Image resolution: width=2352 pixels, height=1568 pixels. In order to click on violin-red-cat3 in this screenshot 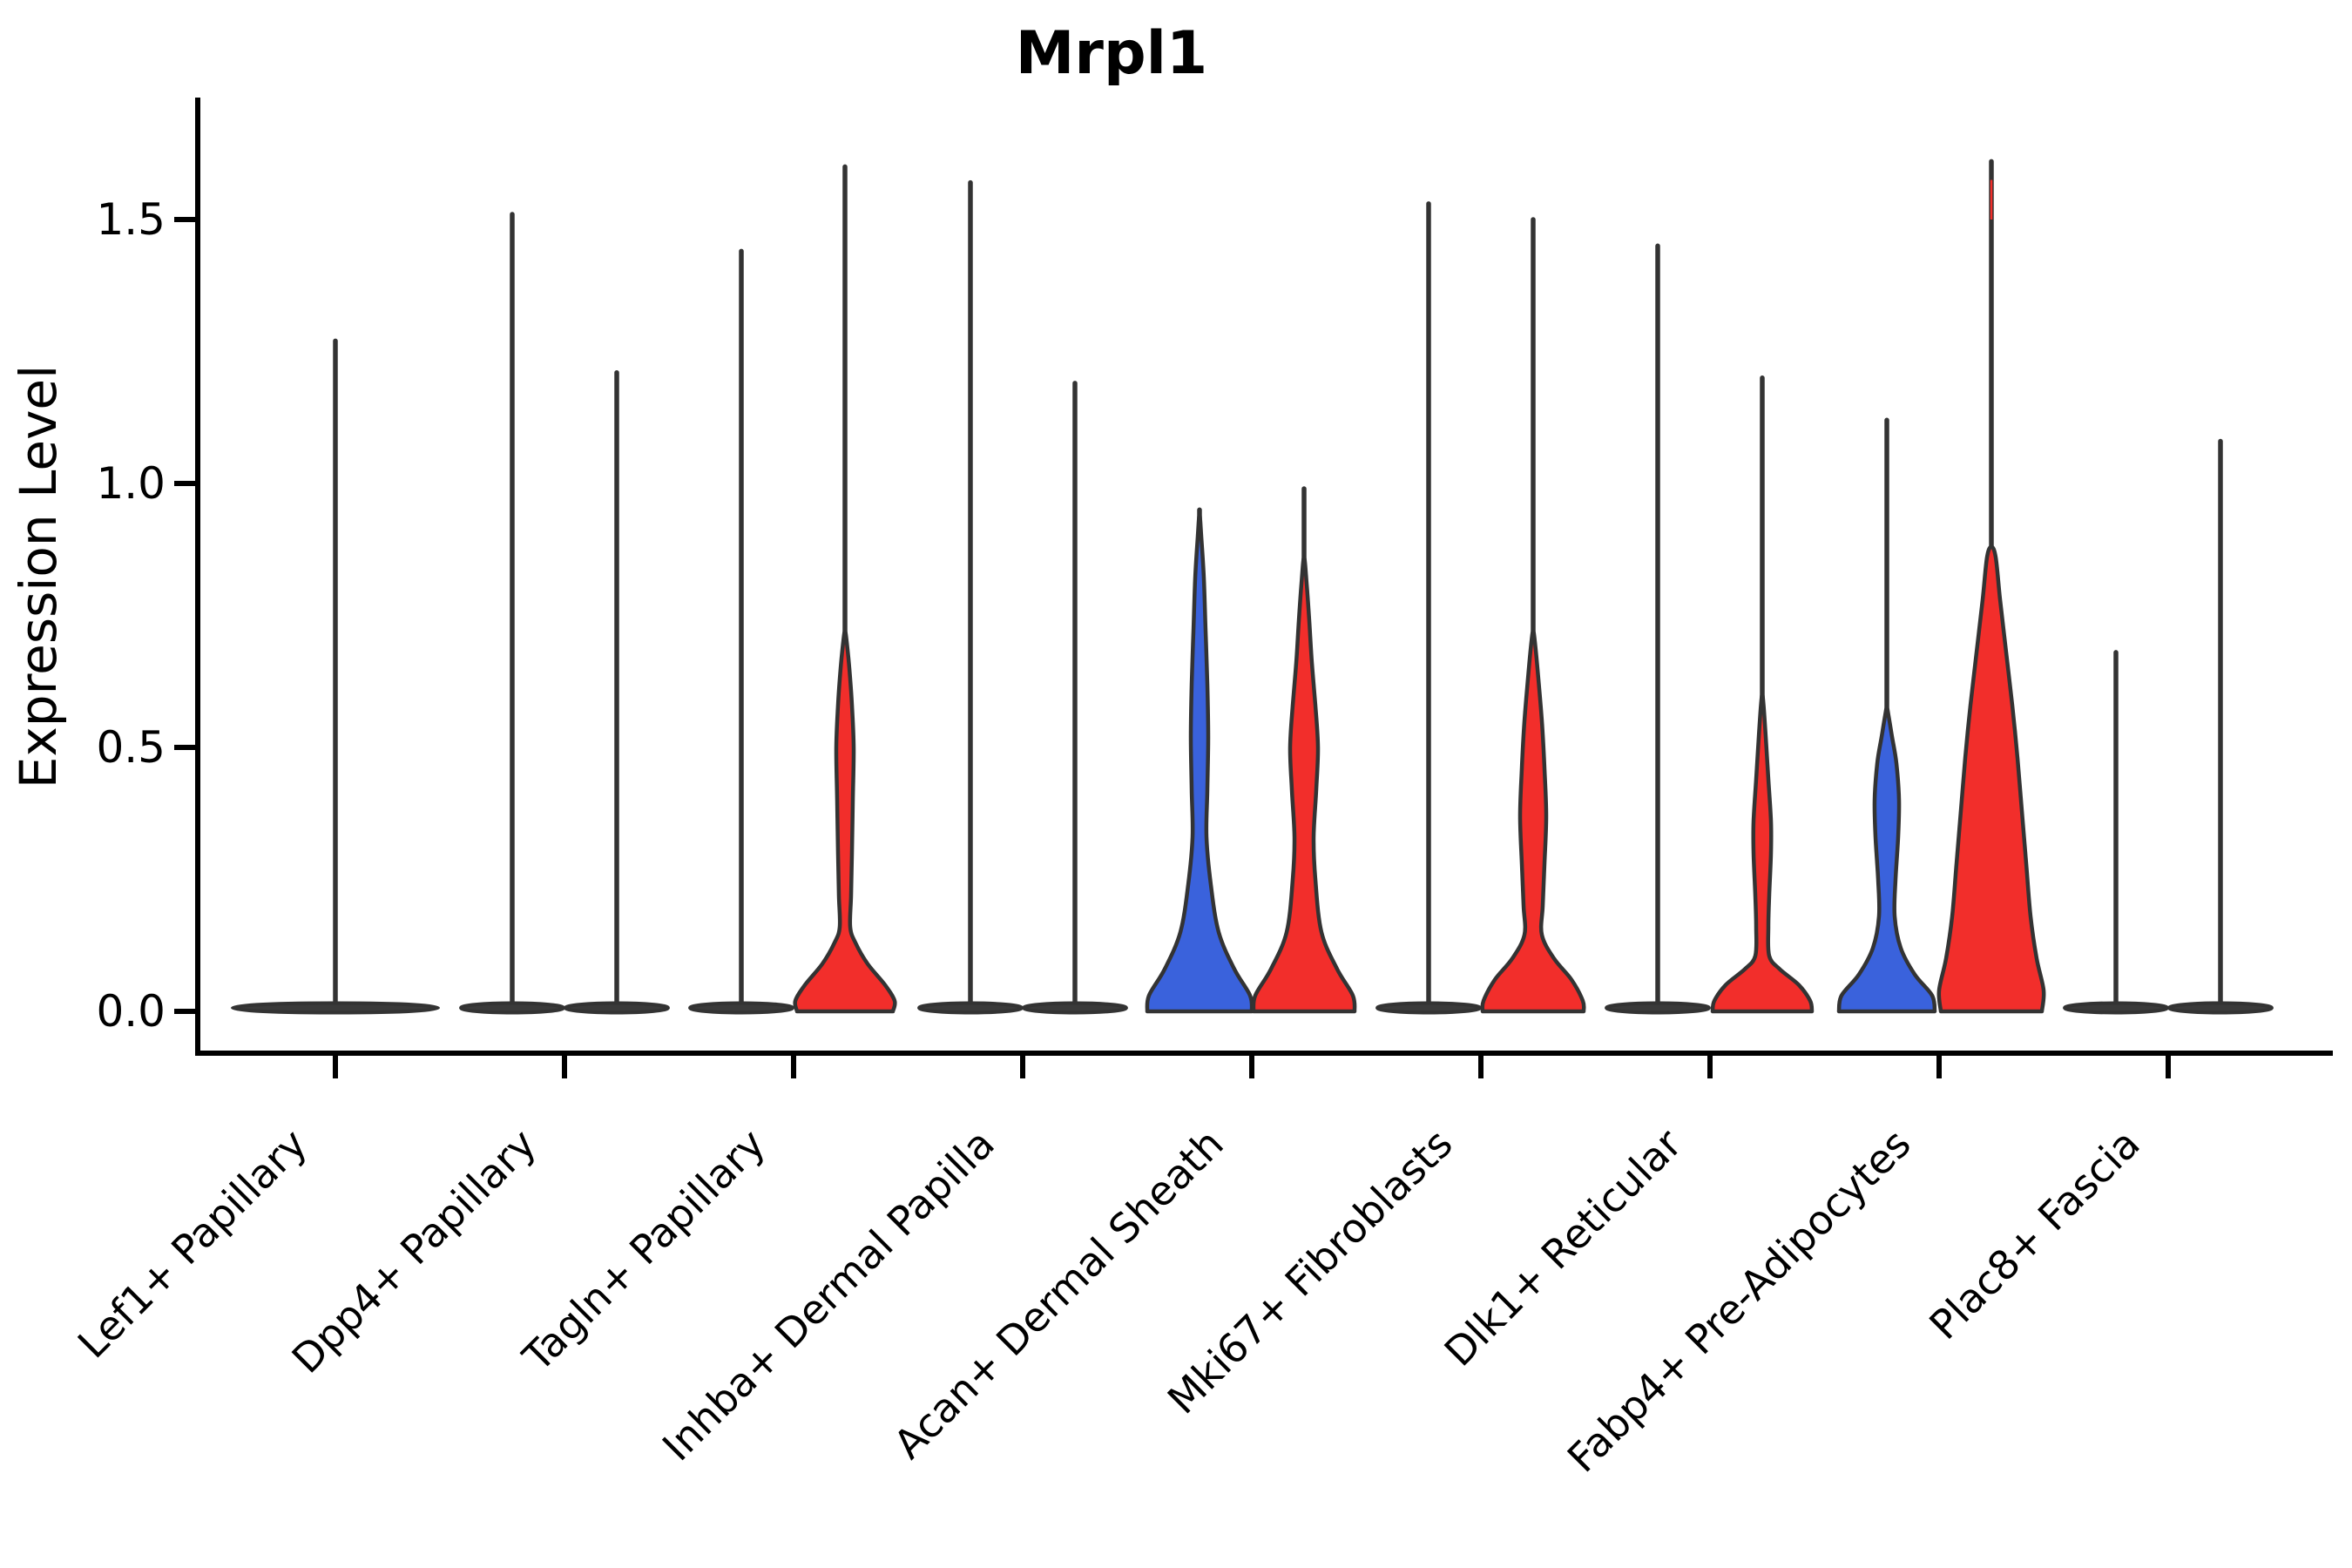, I will do `click(1075, 698)`.